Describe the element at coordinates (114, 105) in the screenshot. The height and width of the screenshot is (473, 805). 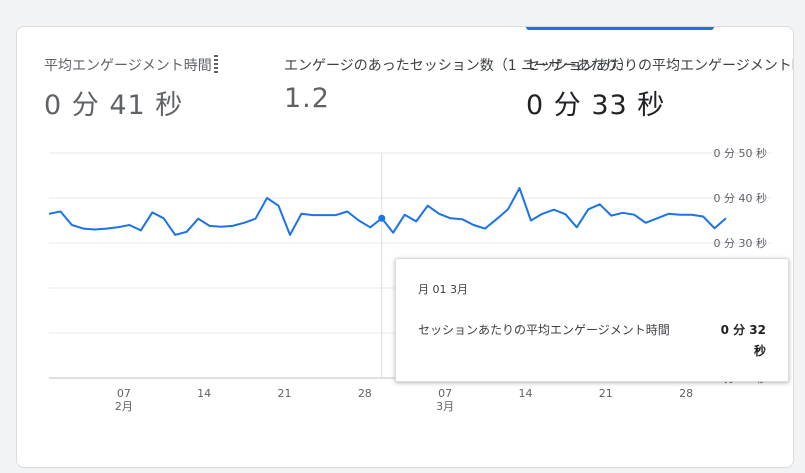
I see `metric-value: 0 分 41 秒` at that location.